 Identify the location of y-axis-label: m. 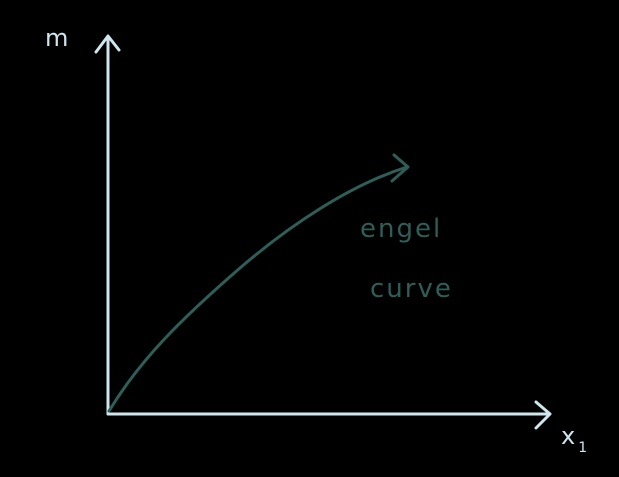
(57, 38).